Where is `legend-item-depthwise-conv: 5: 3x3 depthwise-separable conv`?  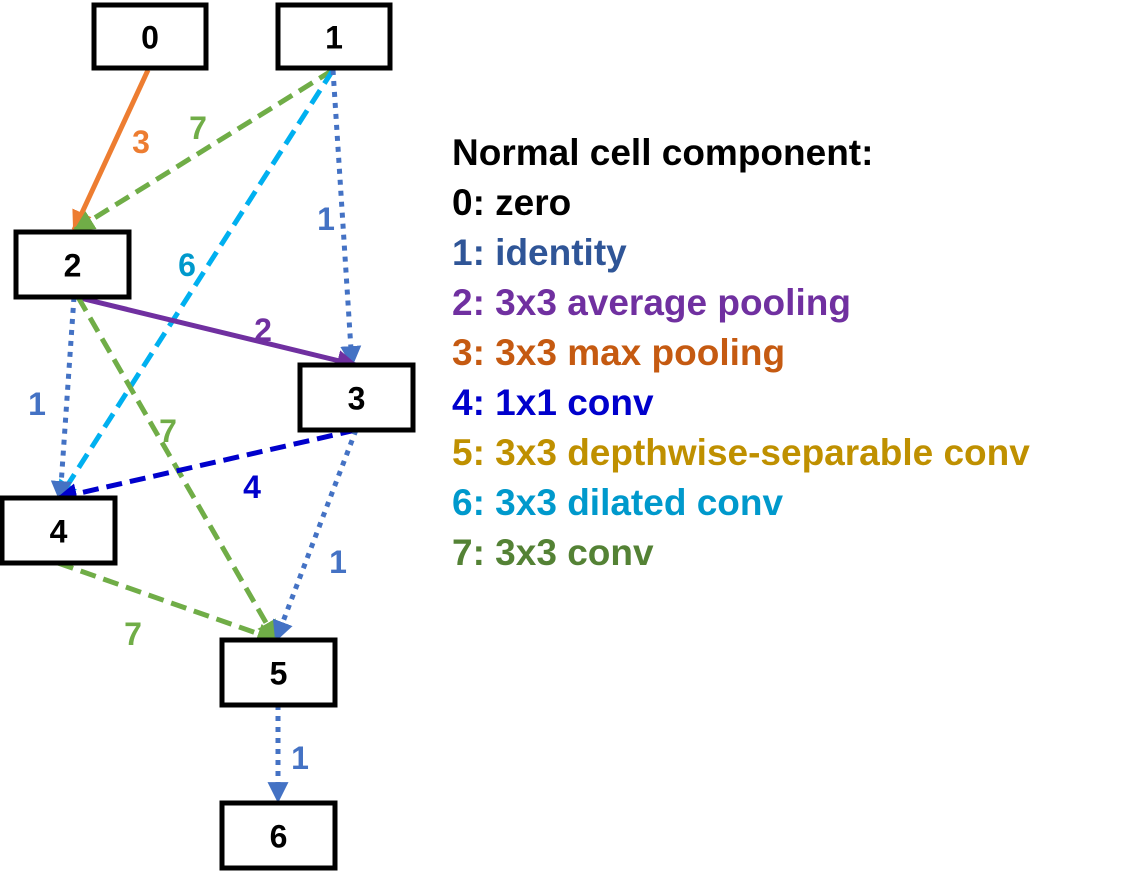 legend-item-depthwise-conv: 5: 3x3 depthwise-separable conv is located at coordinates (741, 452).